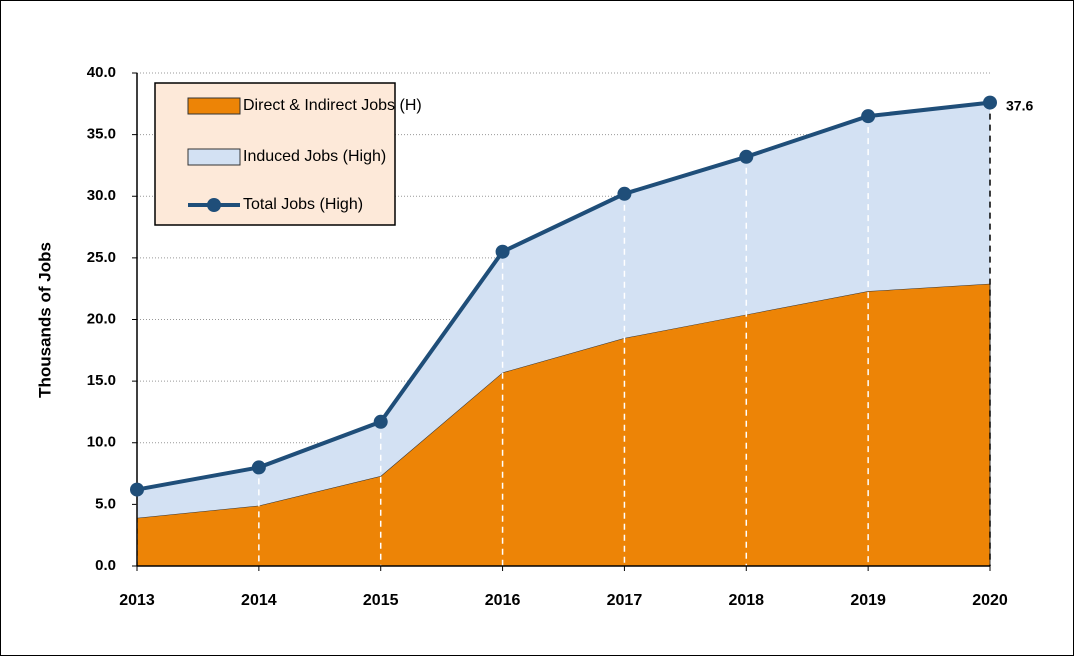 This screenshot has height=656, width=1074. I want to click on y-tick-label: 25.0, so click(101, 257).